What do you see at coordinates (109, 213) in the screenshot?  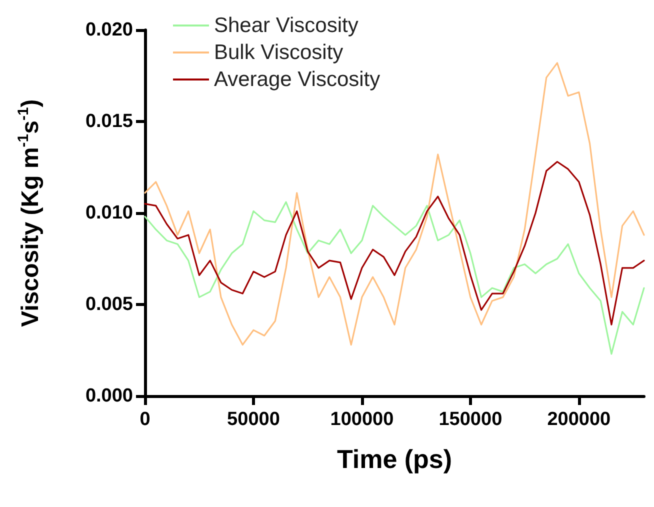 I see `y-tick-label: 0.010` at bounding box center [109, 213].